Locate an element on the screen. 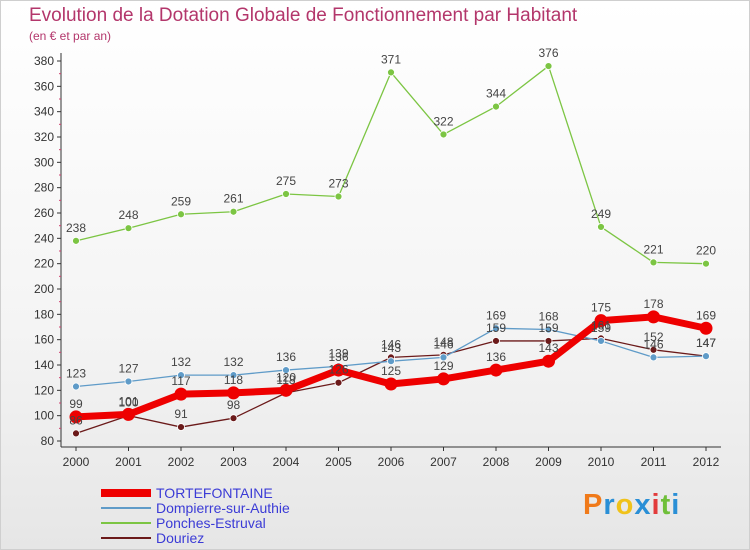  data-label: 147 is located at coordinates (706, 343).